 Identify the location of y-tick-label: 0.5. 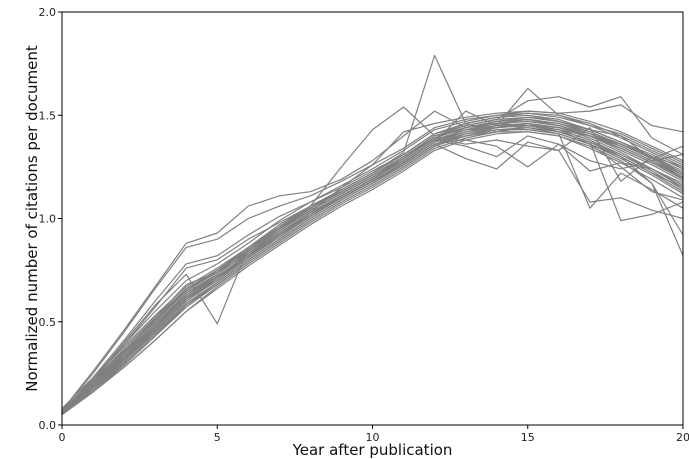
(48, 322).